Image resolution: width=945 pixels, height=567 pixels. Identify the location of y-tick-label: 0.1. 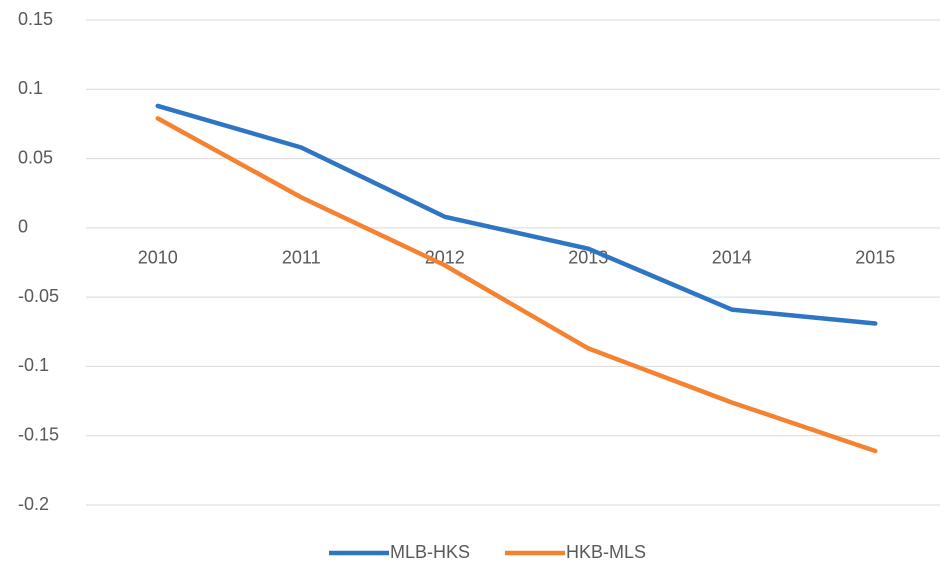
(30, 88).